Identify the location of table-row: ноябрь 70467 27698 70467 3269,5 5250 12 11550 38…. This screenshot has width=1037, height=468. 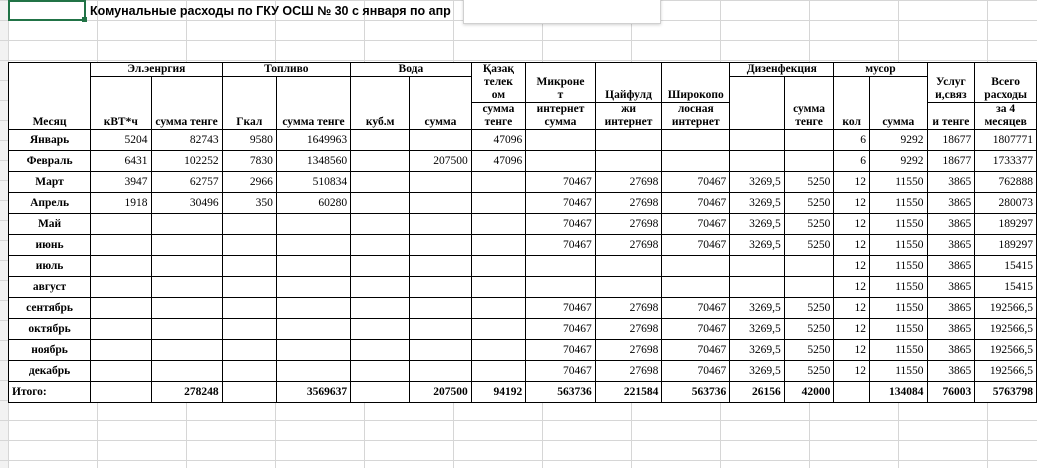
(522, 350).